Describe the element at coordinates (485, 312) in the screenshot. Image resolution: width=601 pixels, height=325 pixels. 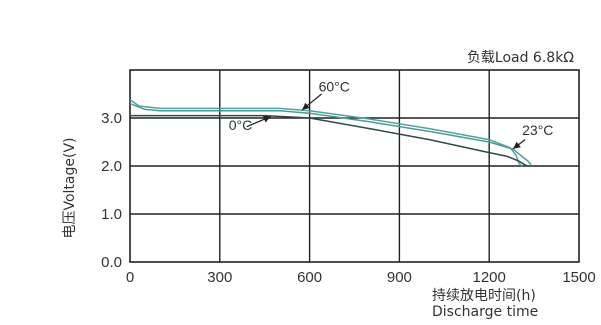
I see `x-axis-label-en: Discharge time` at that location.